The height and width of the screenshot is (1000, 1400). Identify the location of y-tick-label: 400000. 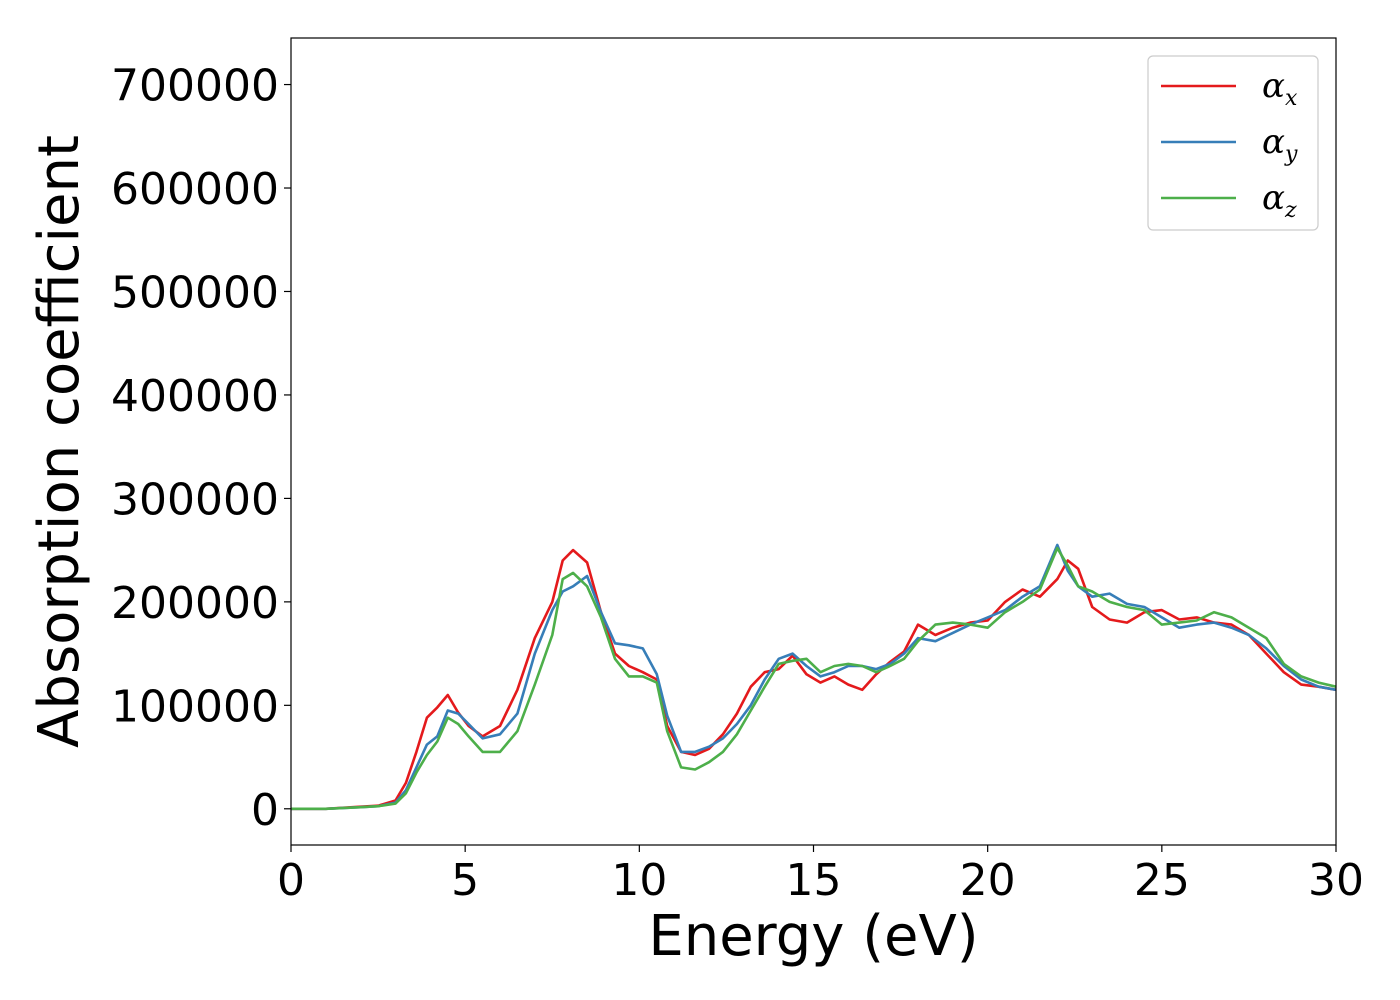
(195, 396).